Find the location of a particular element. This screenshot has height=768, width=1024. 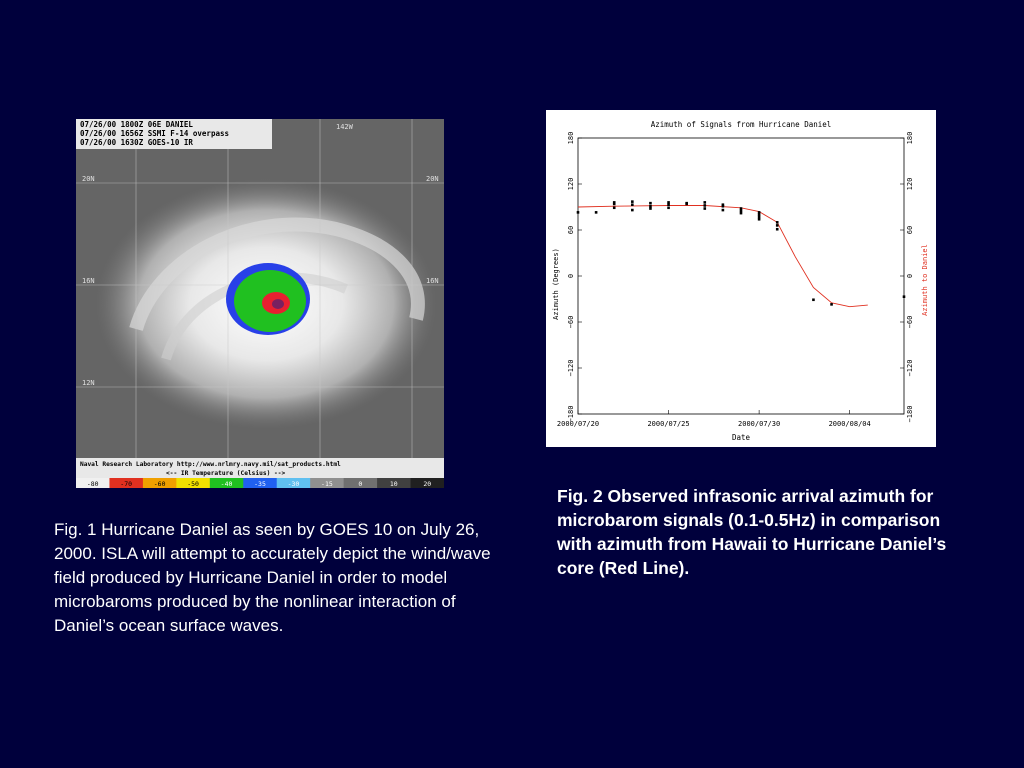

y-tick-label-right: −60 is located at coordinates (910, 322).